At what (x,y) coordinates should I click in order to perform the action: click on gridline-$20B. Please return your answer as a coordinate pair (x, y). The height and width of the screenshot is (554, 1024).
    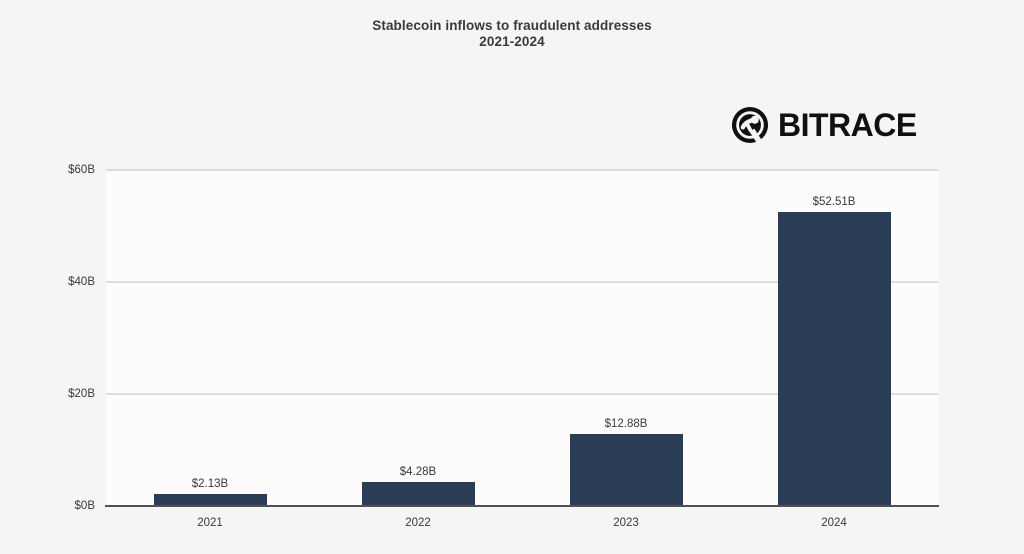
    Looking at the image, I should click on (522, 394).